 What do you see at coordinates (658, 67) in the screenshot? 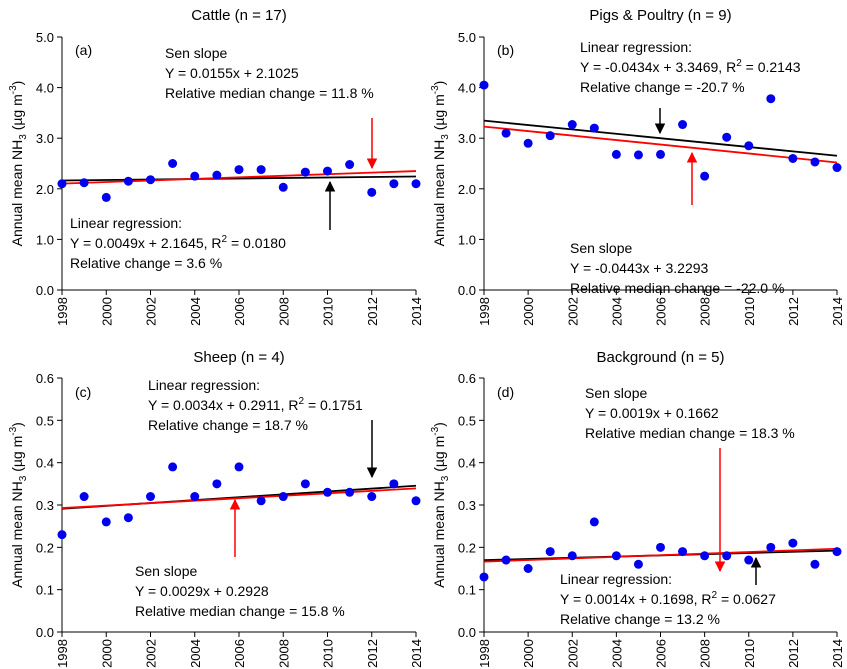
I see `annotation-text: Y = -0.0434x + 3.3469, R` at bounding box center [658, 67].